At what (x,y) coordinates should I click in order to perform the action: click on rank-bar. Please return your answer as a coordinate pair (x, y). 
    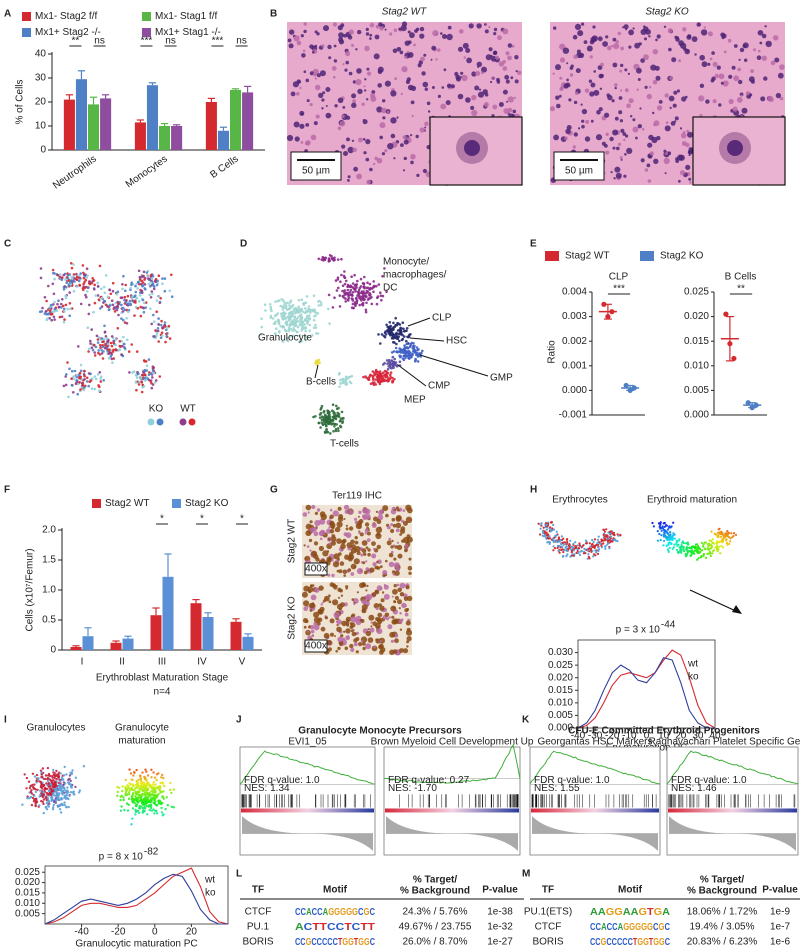
    Looking at the image, I should click on (452, 810).